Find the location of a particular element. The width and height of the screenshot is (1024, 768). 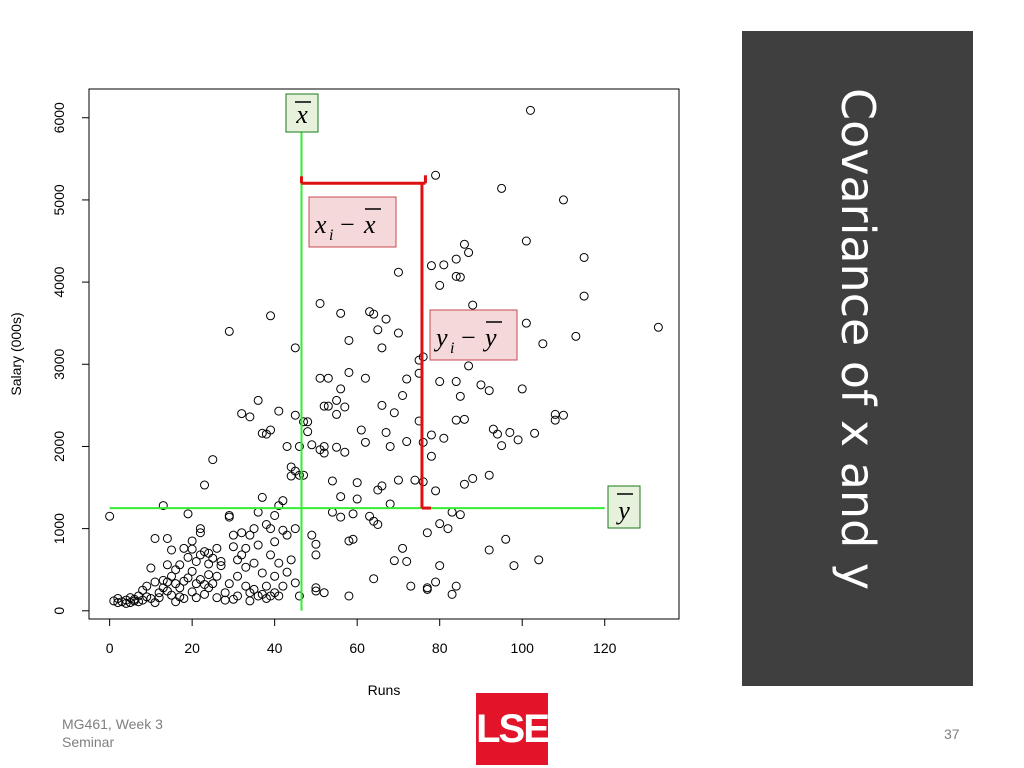

x-bar-label-box is located at coordinates (302, 113).